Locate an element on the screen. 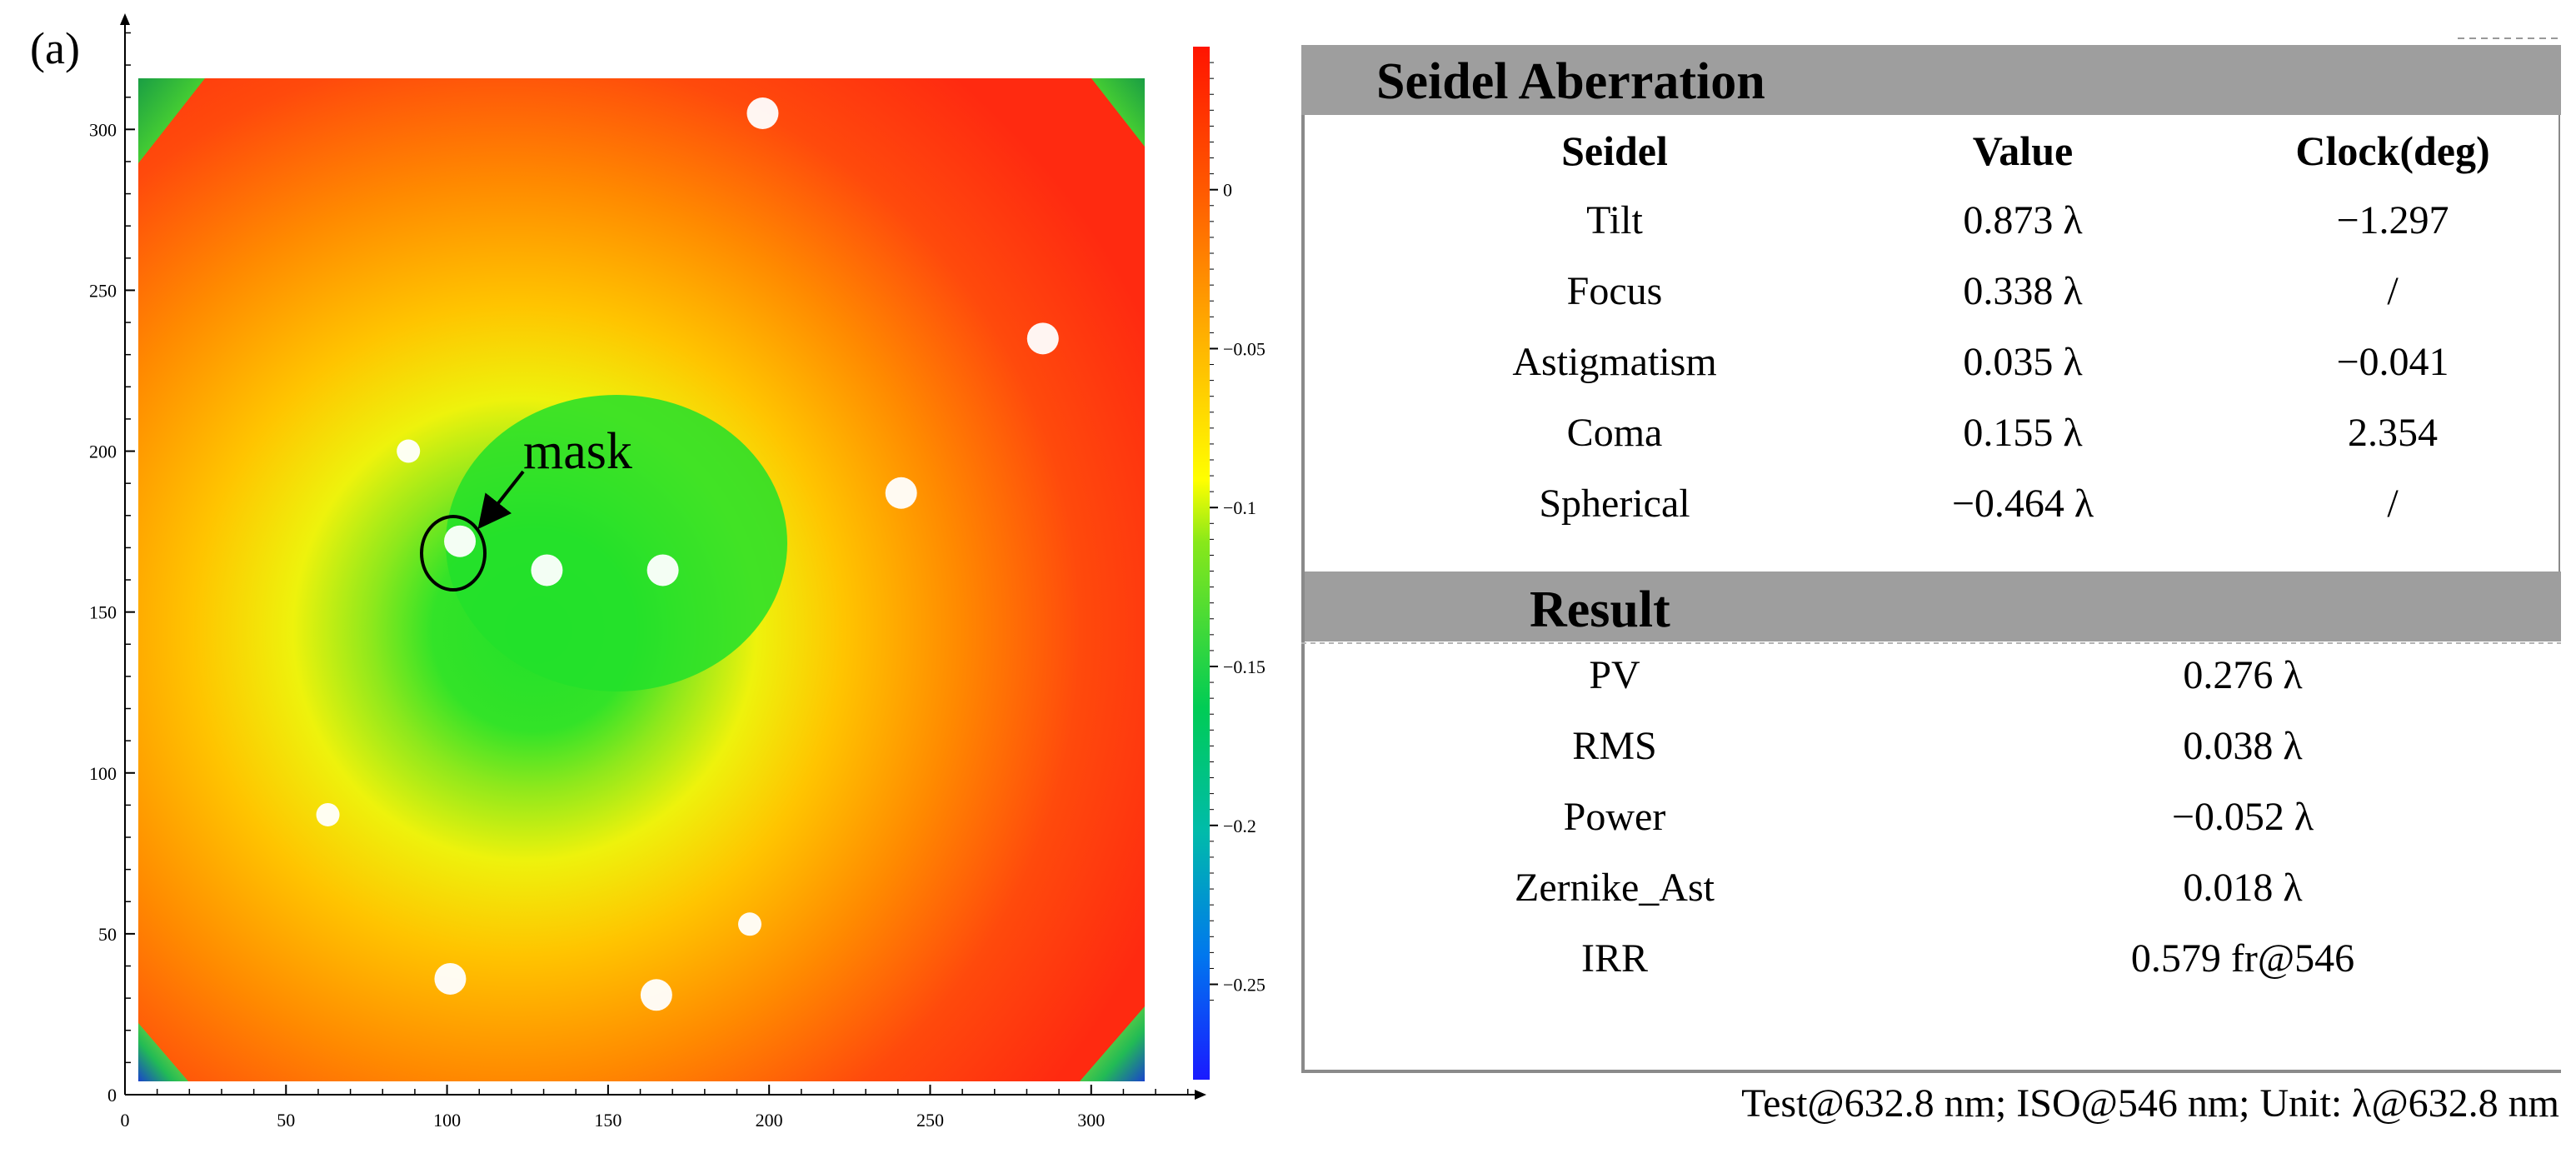  result-cell: 0.038 λ is located at coordinates (2243, 746).